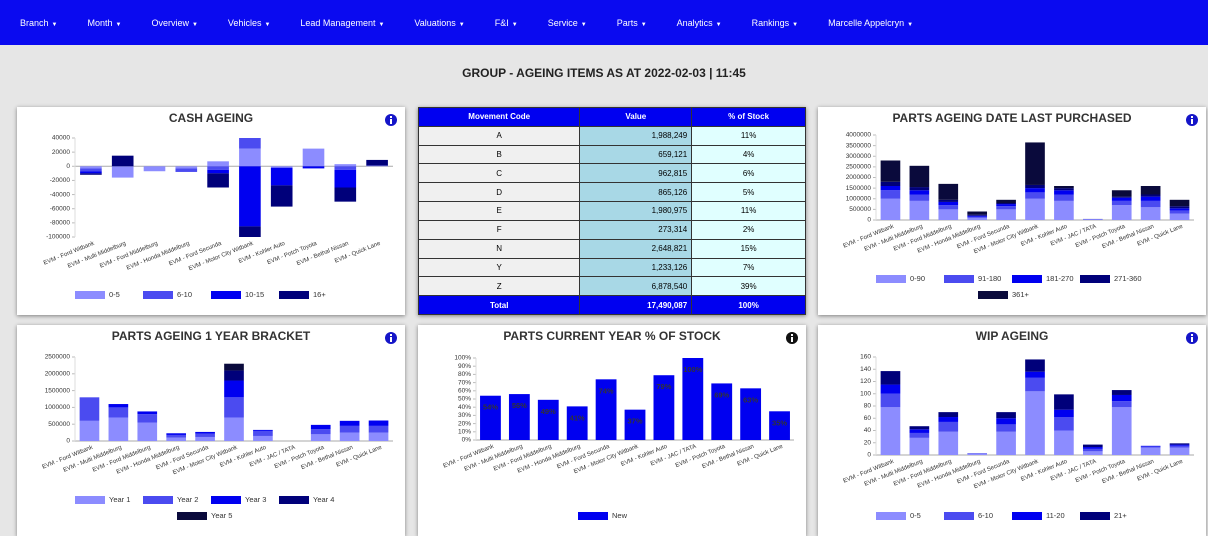  Describe the element at coordinates (439, 23) in the screenshot. I see `nav-item: Valuations ▼` at that location.